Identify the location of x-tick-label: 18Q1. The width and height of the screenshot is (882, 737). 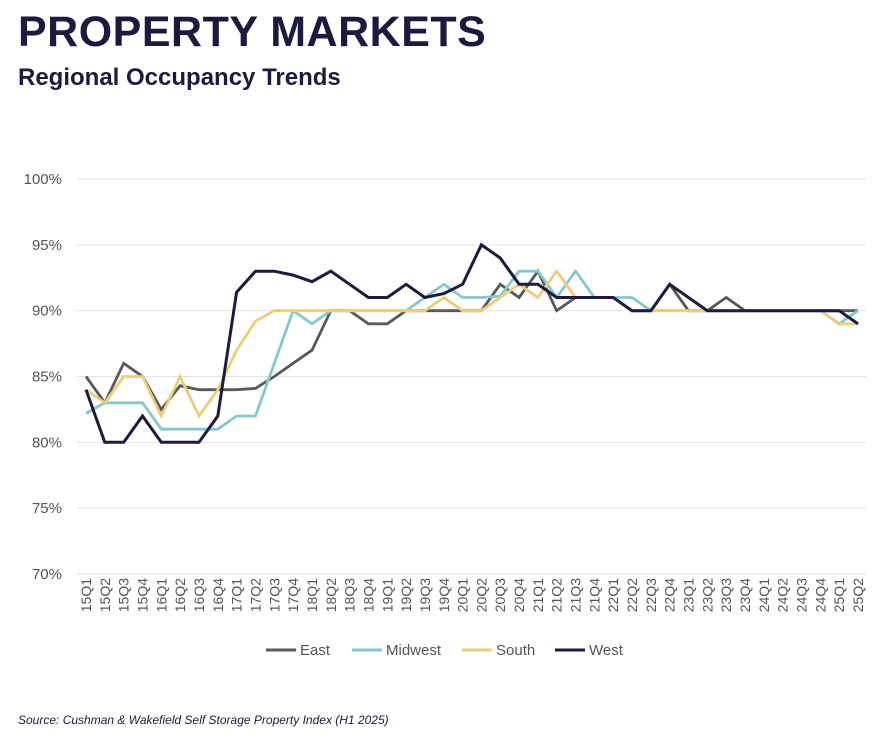
(312, 595).